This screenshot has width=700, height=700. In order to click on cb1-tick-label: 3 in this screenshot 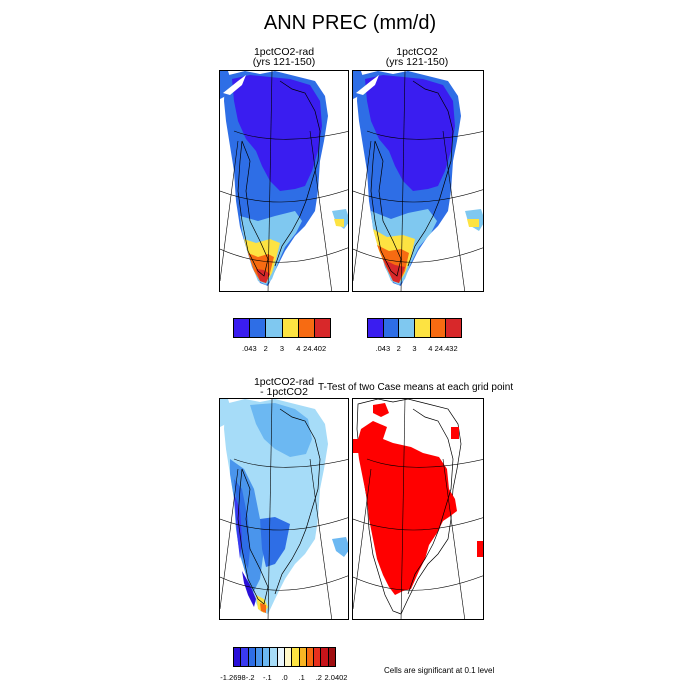, I will do `click(282, 348)`.